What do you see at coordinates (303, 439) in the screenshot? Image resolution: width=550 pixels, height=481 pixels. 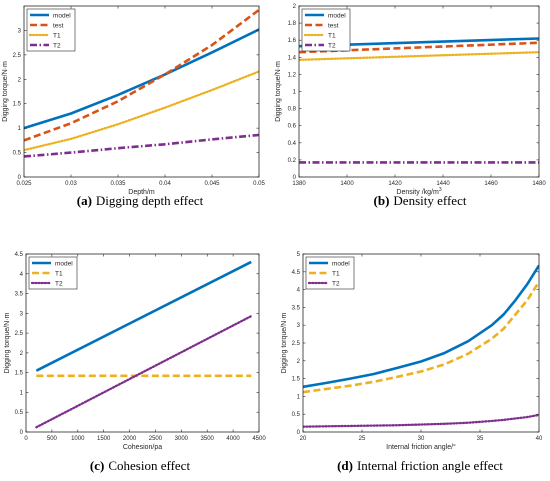 I see `x-tick-label: 20` at bounding box center [303, 439].